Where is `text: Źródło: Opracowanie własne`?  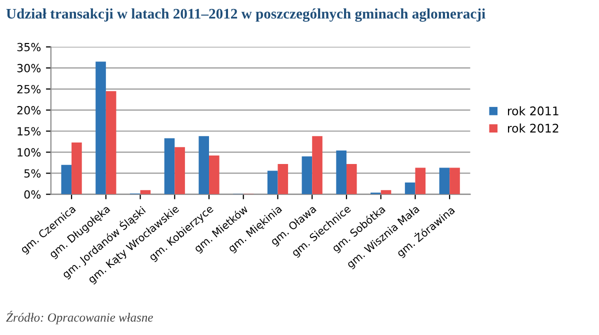 text: Źródło: Opracowanie własne is located at coordinates (79, 317).